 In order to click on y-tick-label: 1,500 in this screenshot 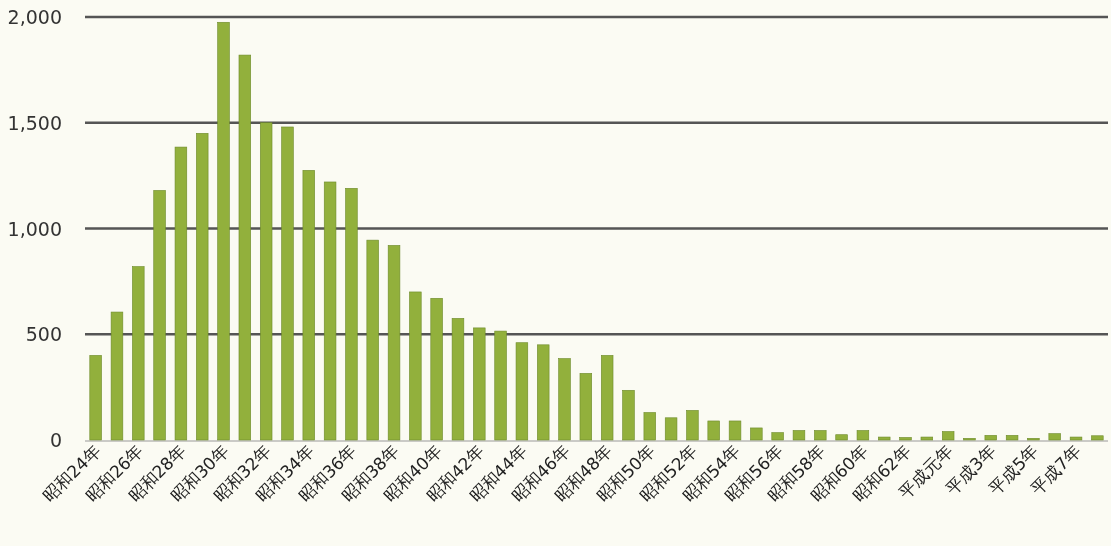, I will do `click(34, 122)`.